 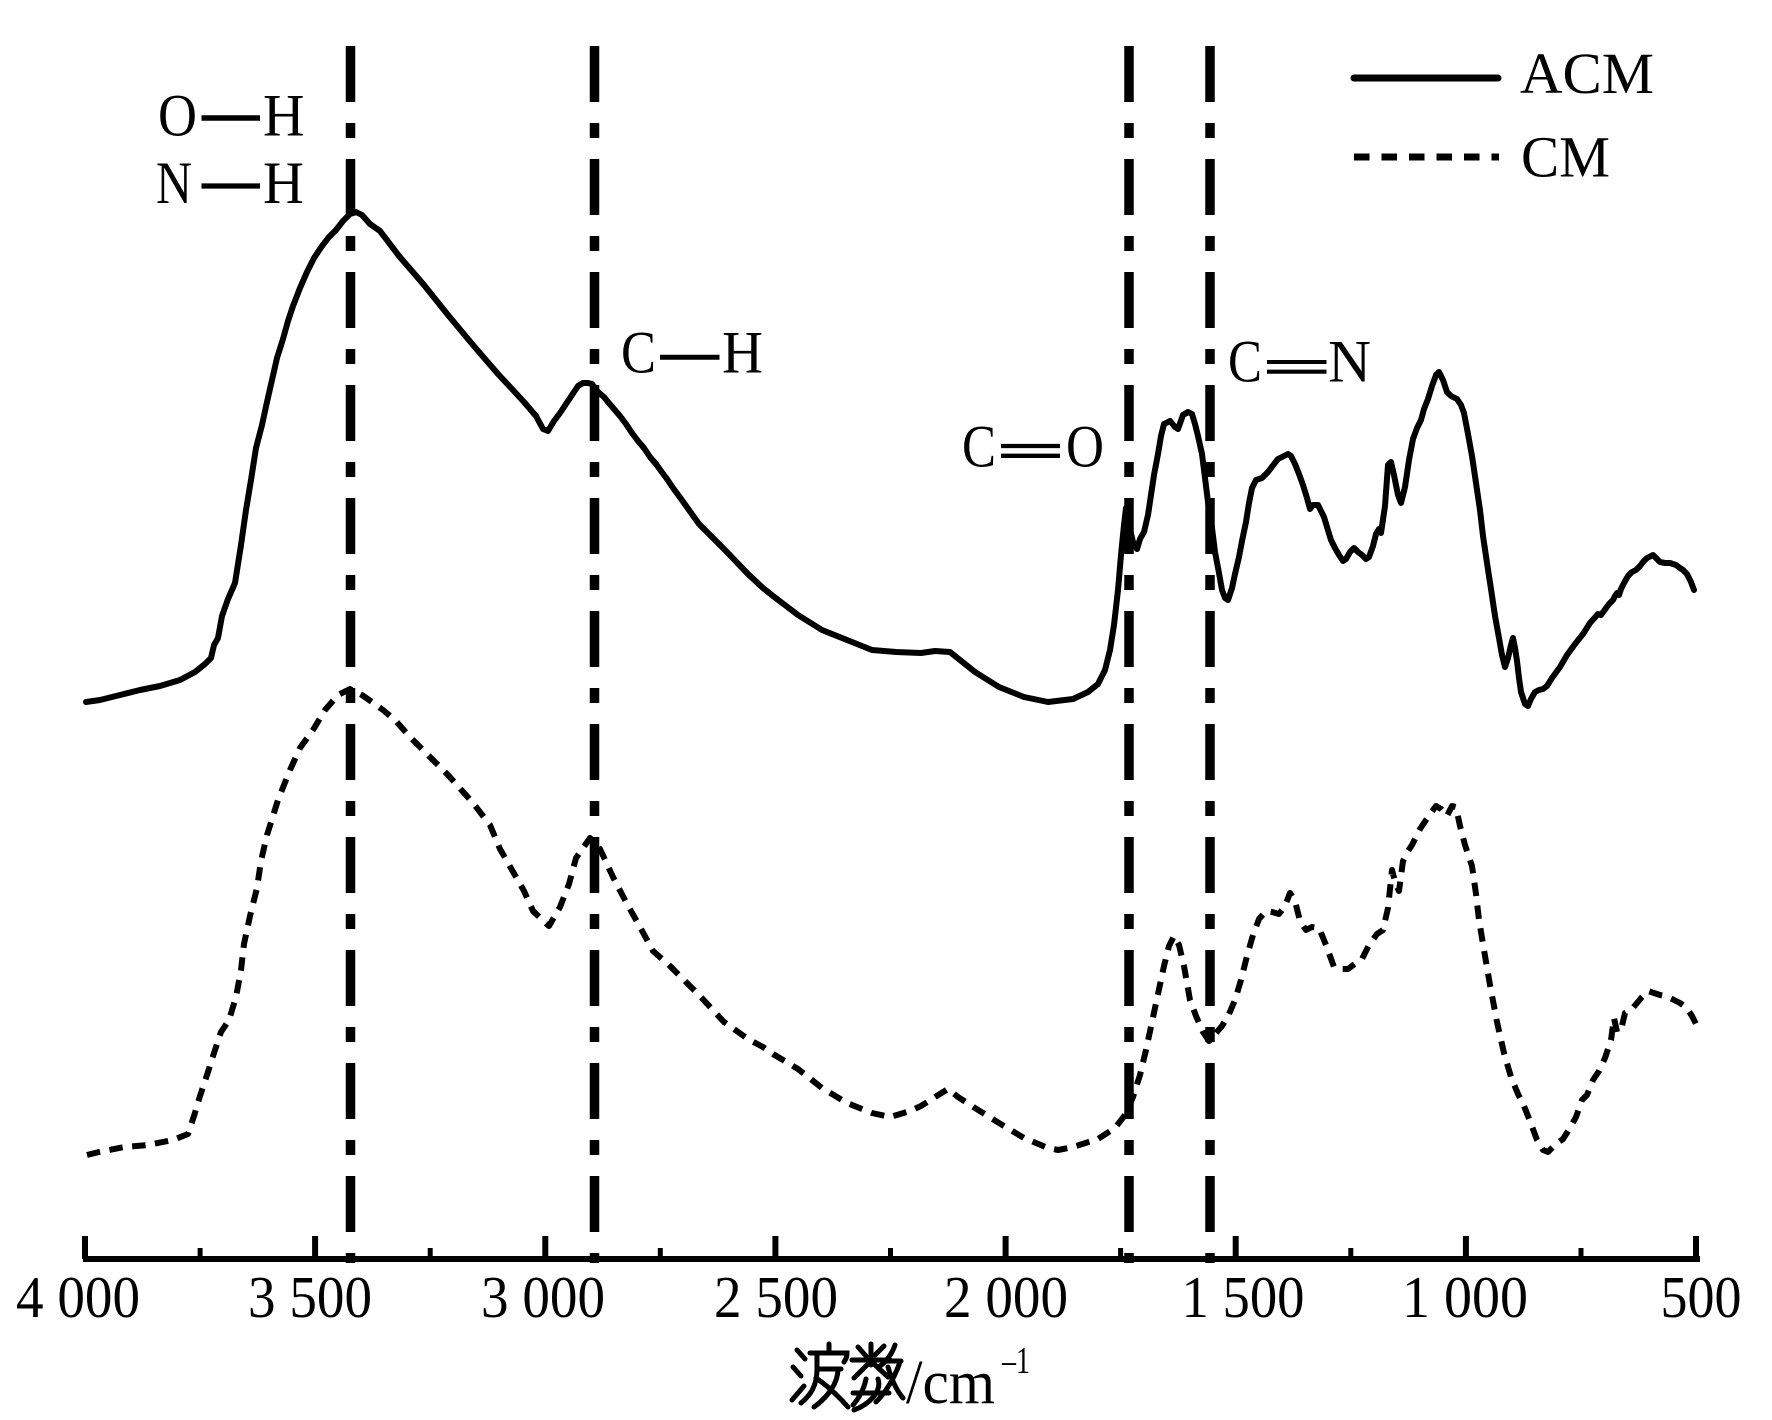 I want to click on svg-text: ACM, so click(x=1587, y=73).